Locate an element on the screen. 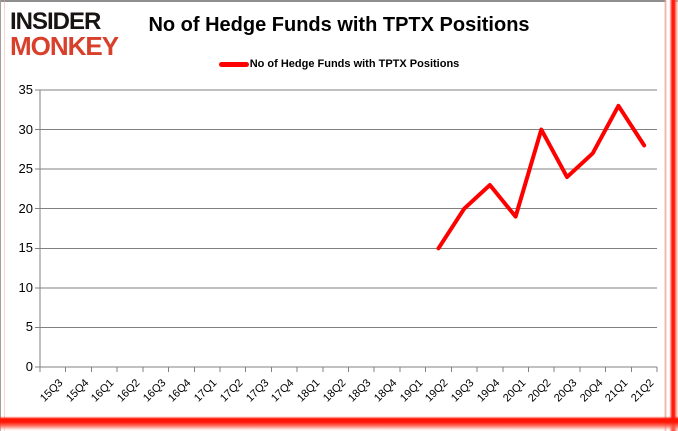 The image size is (678, 431). legend-line-swatch is located at coordinates (233, 64).